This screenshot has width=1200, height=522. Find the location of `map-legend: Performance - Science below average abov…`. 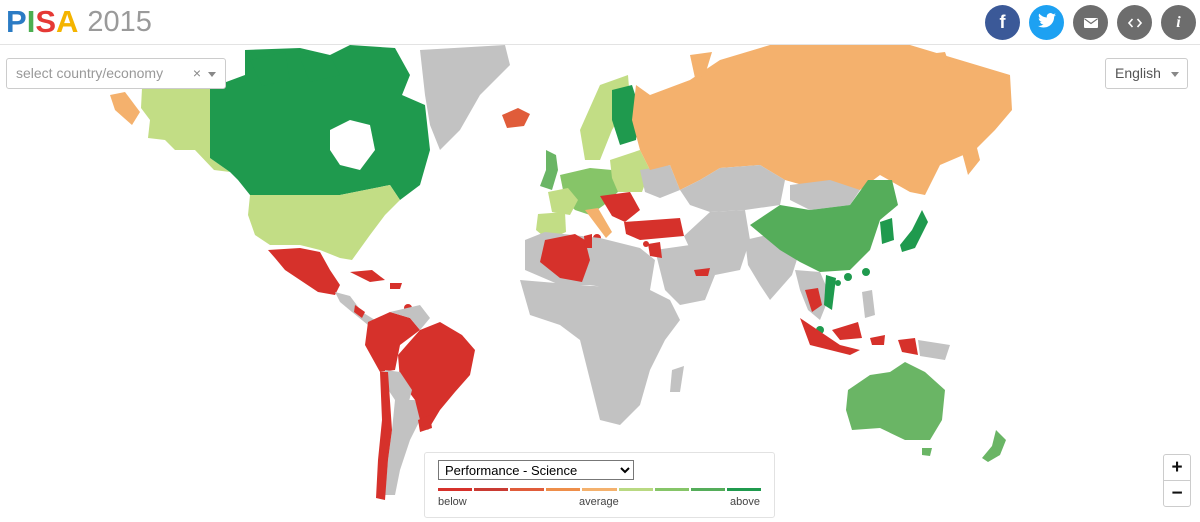

map-legend: Performance - Science below average abov… is located at coordinates (599, 485).